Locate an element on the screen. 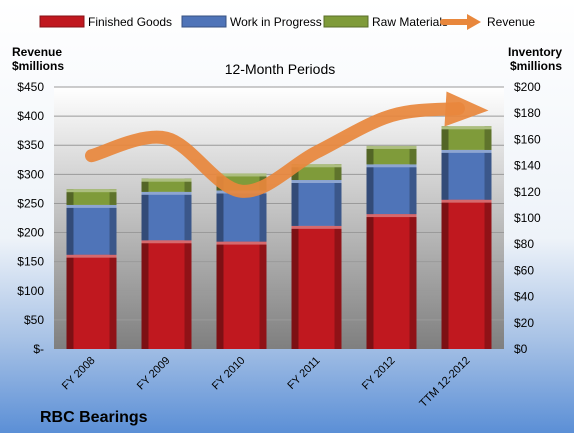 The width and height of the screenshot is (574, 433). legend-item-work-in-progress: Work in Progress is located at coordinates (251, 22).